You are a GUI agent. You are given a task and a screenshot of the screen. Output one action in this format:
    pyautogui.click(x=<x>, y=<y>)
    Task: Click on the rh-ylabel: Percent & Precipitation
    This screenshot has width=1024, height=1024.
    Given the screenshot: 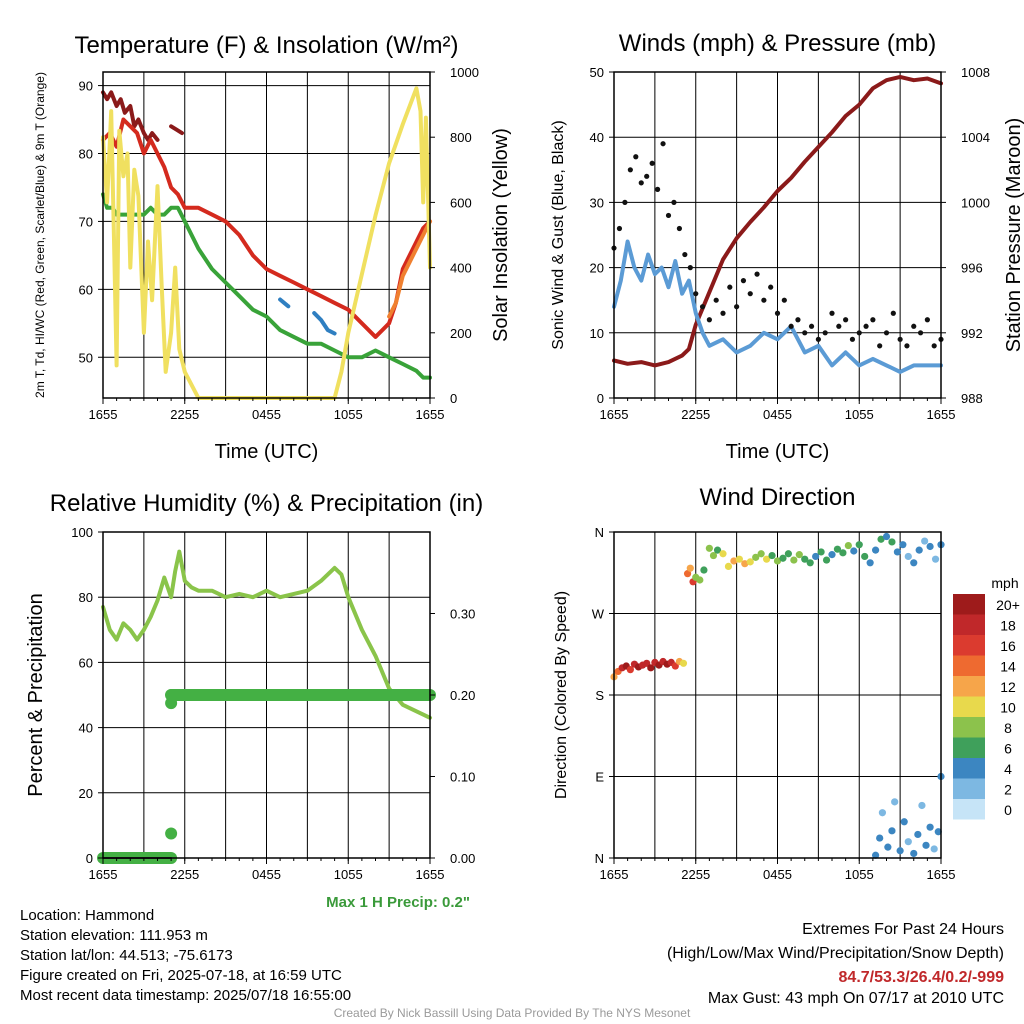 What is the action you would take?
    pyautogui.click(x=36, y=694)
    